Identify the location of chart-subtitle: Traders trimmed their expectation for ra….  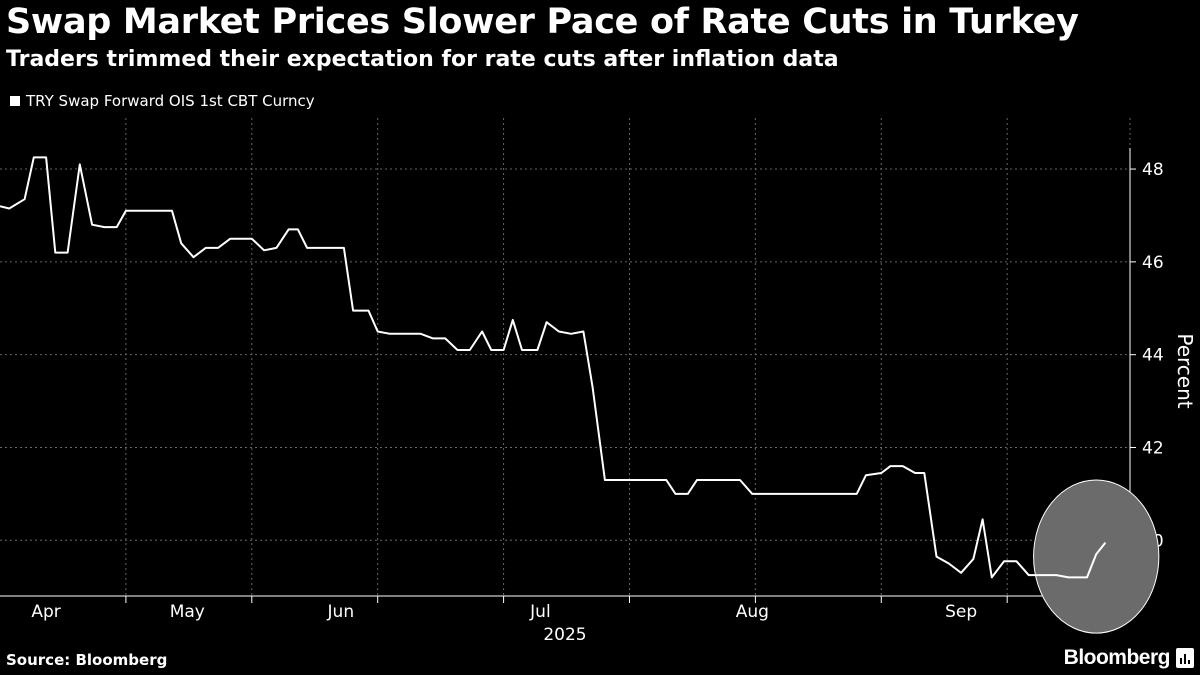
(422, 59).